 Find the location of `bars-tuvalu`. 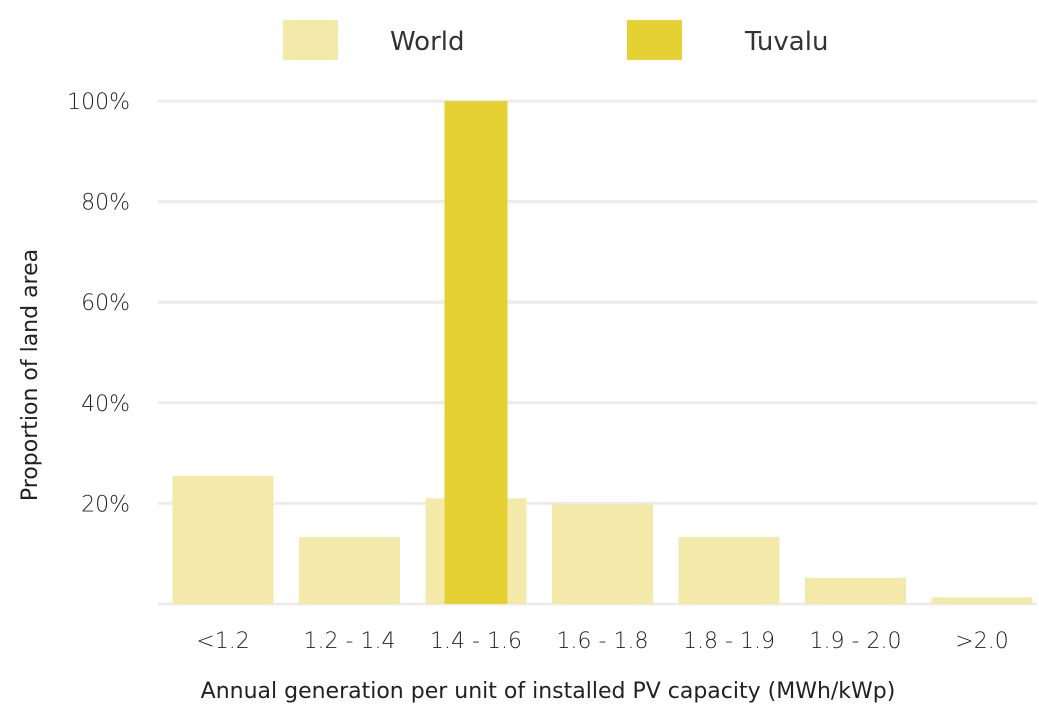

bars-tuvalu is located at coordinates (476, 352).